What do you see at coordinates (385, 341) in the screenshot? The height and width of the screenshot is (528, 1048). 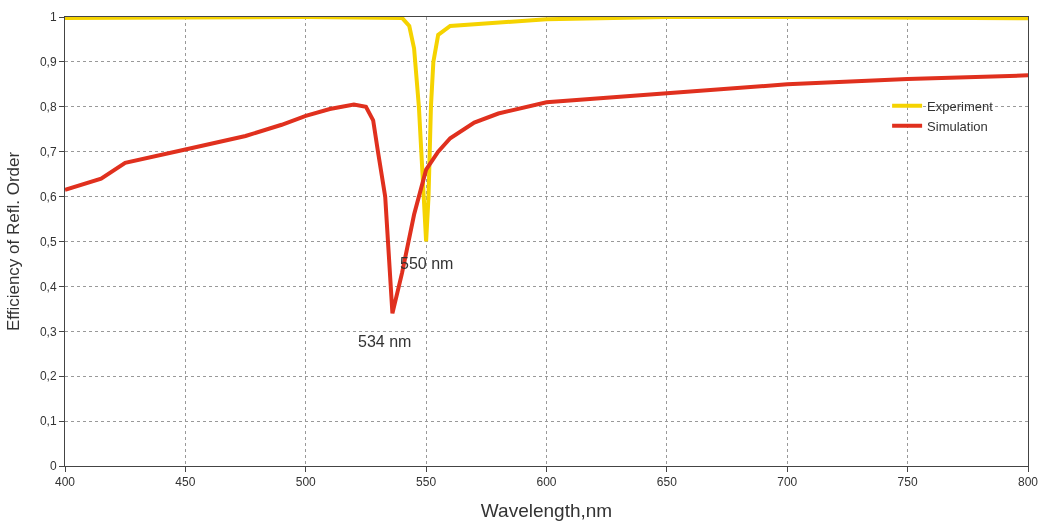 I see `annotation: 534 nm` at bounding box center [385, 341].